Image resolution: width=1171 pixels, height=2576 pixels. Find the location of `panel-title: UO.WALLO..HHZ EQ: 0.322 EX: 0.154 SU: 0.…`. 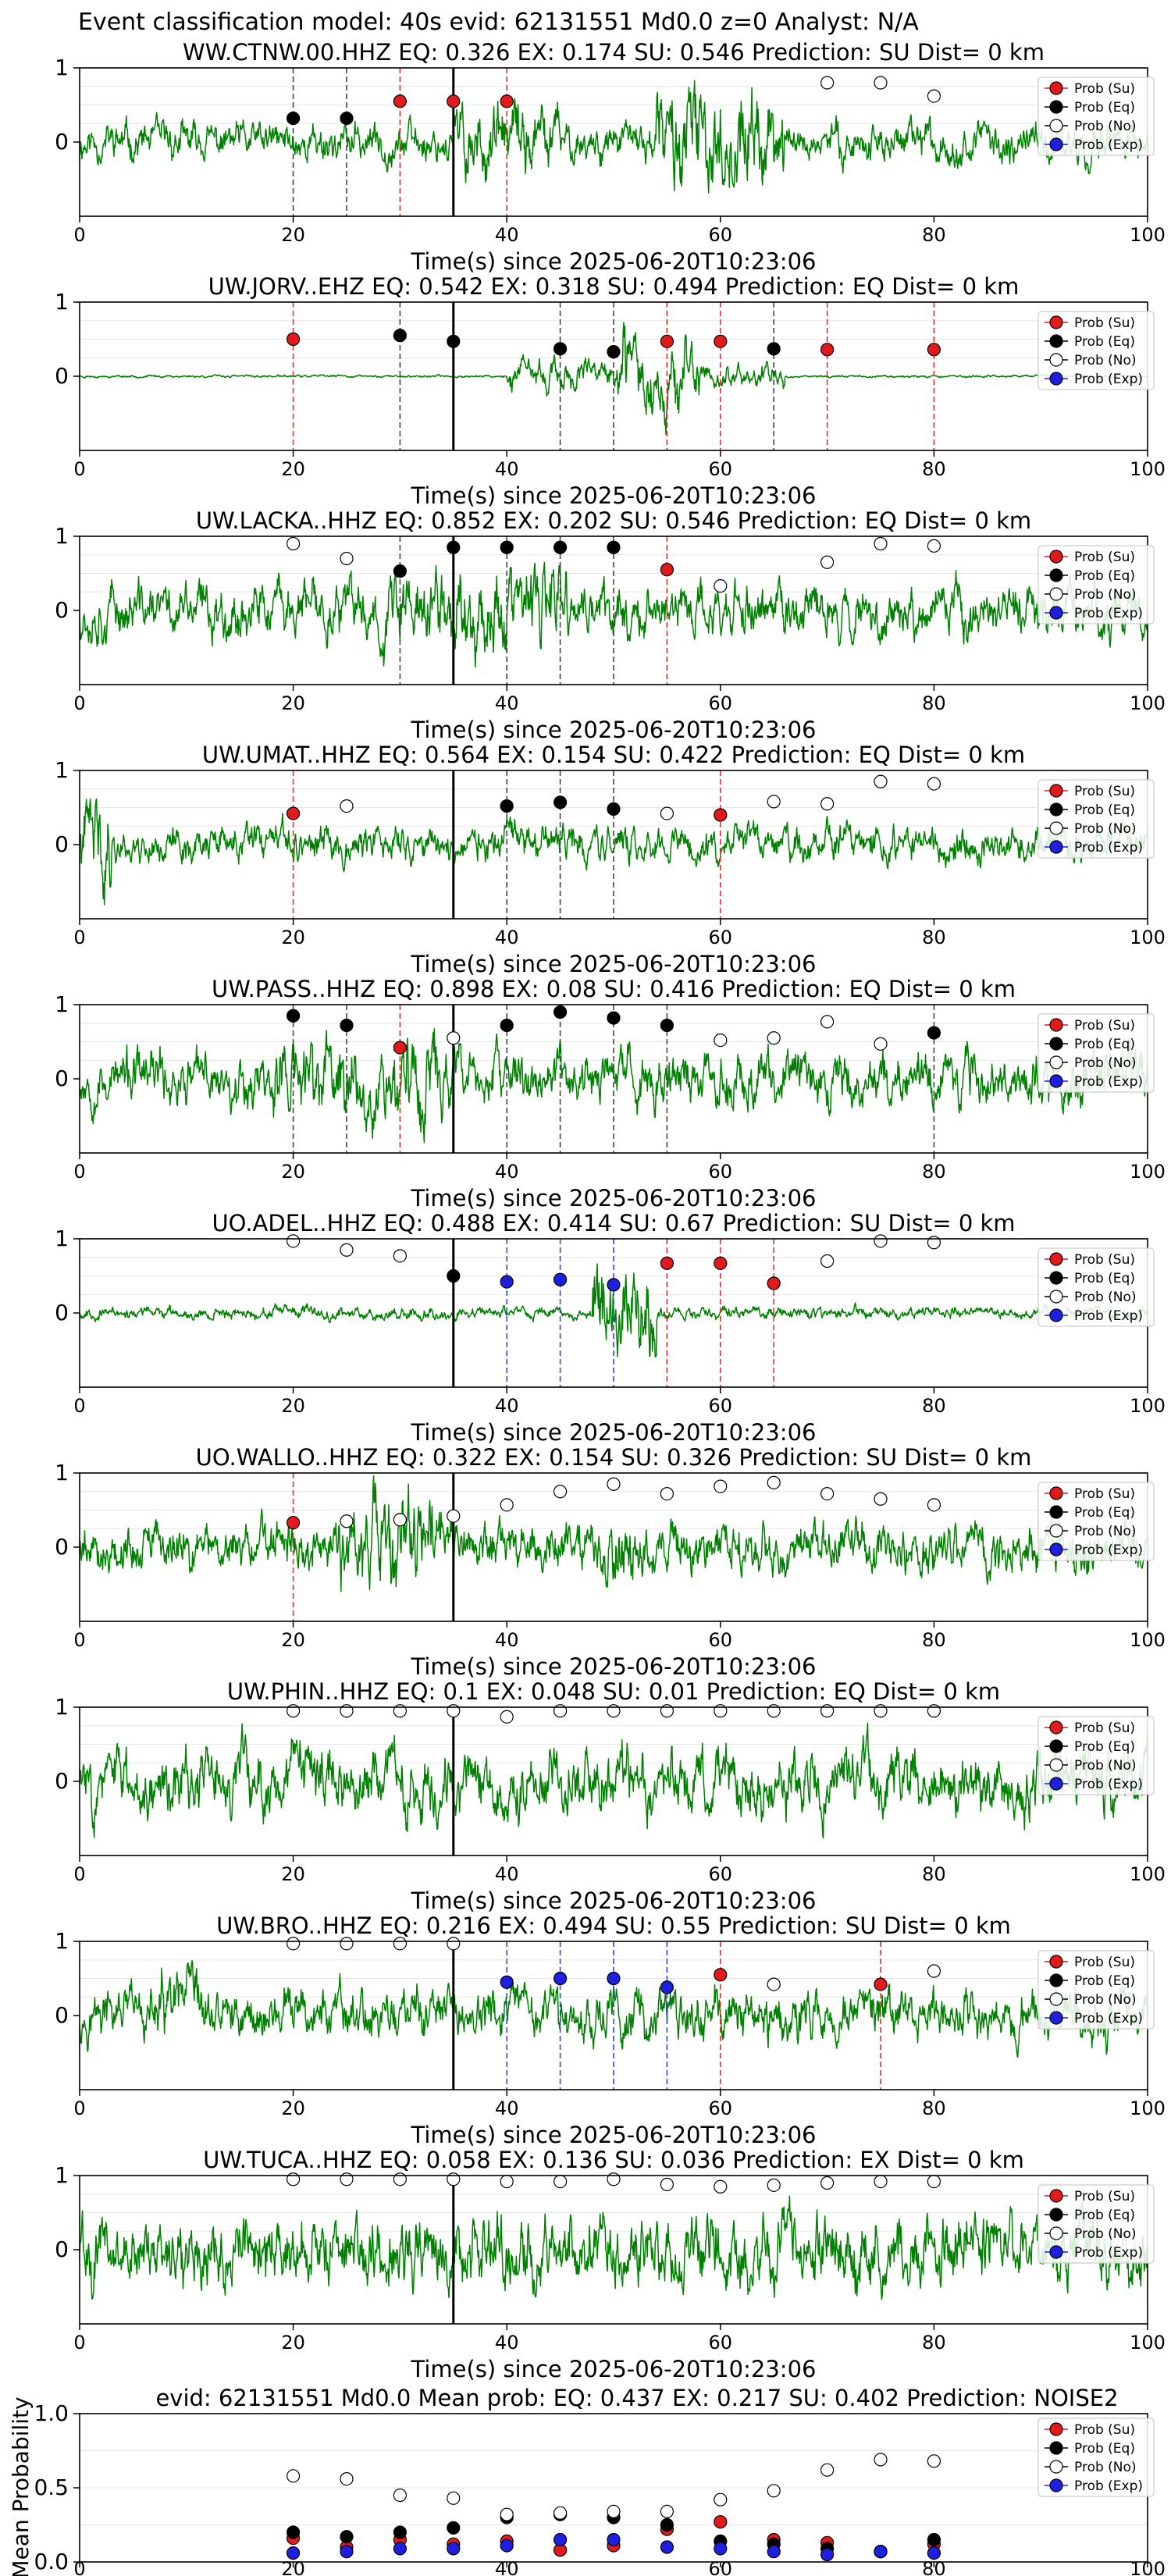

panel-title: UO.WALLO..HHZ EQ: 0.322 EX: 0.154 SU: 0.… is located at coordinates (614, 1457).